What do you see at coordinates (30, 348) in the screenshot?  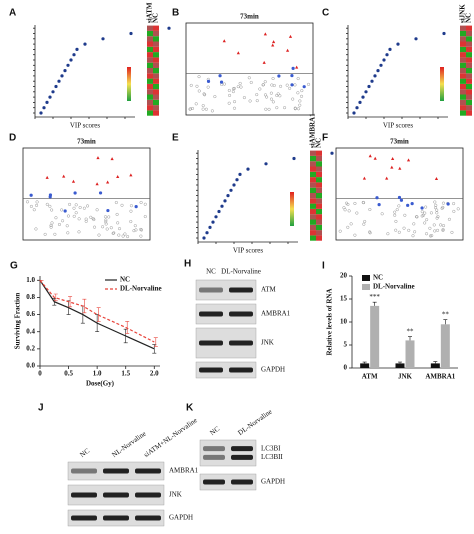 I see `y-tick-label: 0.2` at bounding box center [30, 348].